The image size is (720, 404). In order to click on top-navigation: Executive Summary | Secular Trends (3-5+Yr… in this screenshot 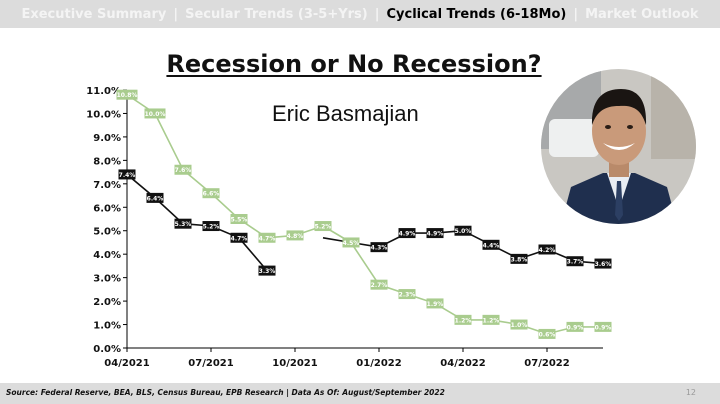, I will do `click(360, 14)`.